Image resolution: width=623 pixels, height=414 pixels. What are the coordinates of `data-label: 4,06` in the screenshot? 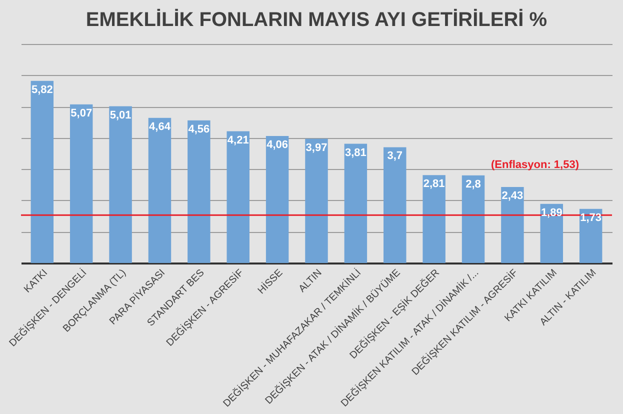 It's located at (277, 144).